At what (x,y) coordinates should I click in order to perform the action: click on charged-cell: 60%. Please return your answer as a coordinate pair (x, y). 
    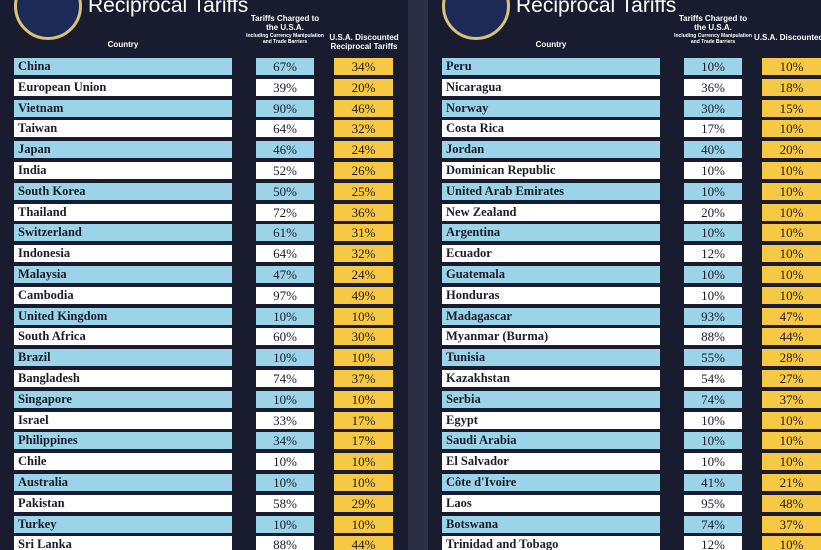
    Looking at the image, I should click on (285, 337).